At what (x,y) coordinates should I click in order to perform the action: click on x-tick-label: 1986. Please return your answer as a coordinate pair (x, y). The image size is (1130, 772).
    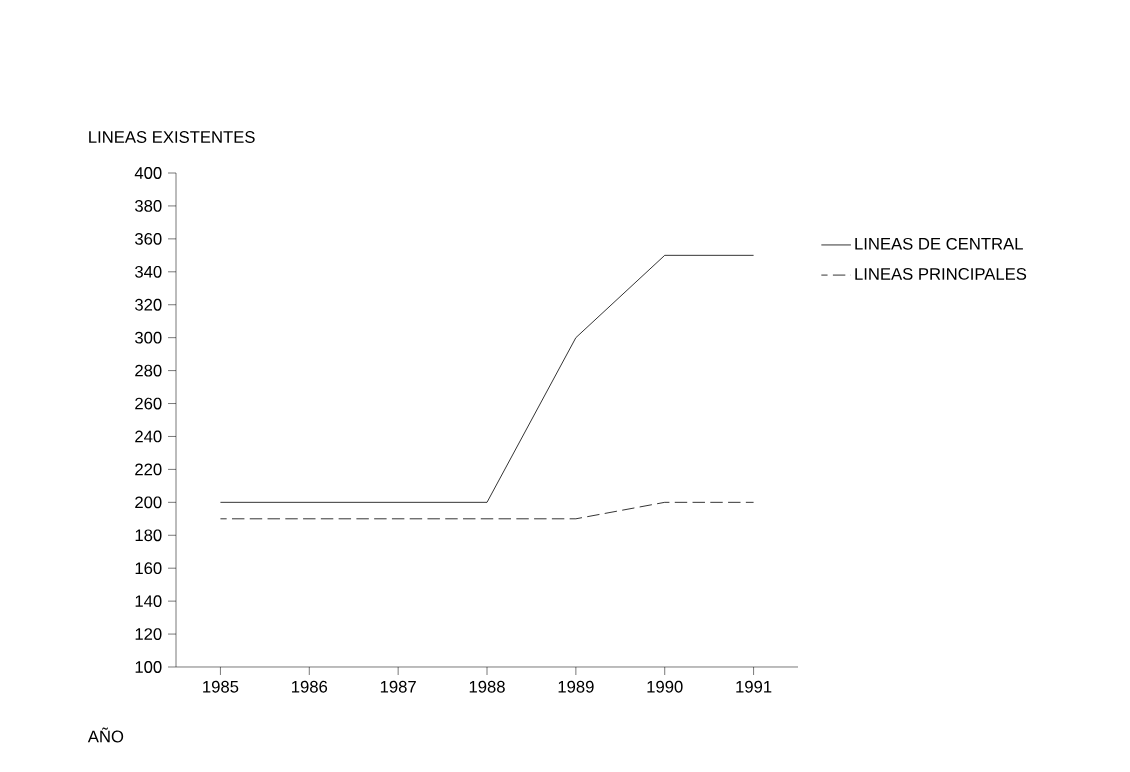
    Looking at the image, I should click on (310, 686).